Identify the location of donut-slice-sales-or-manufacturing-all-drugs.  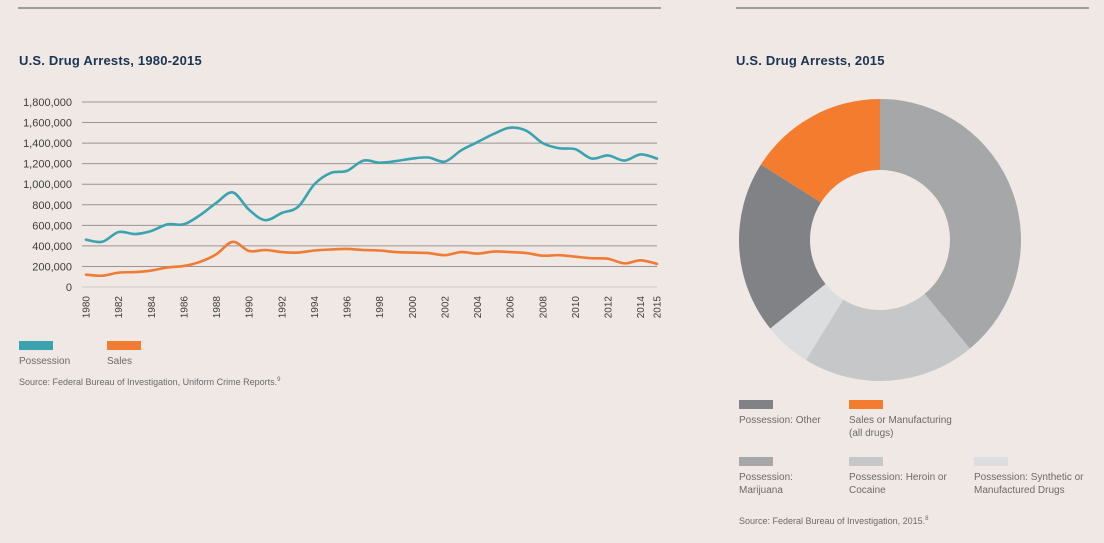
(820, 151).